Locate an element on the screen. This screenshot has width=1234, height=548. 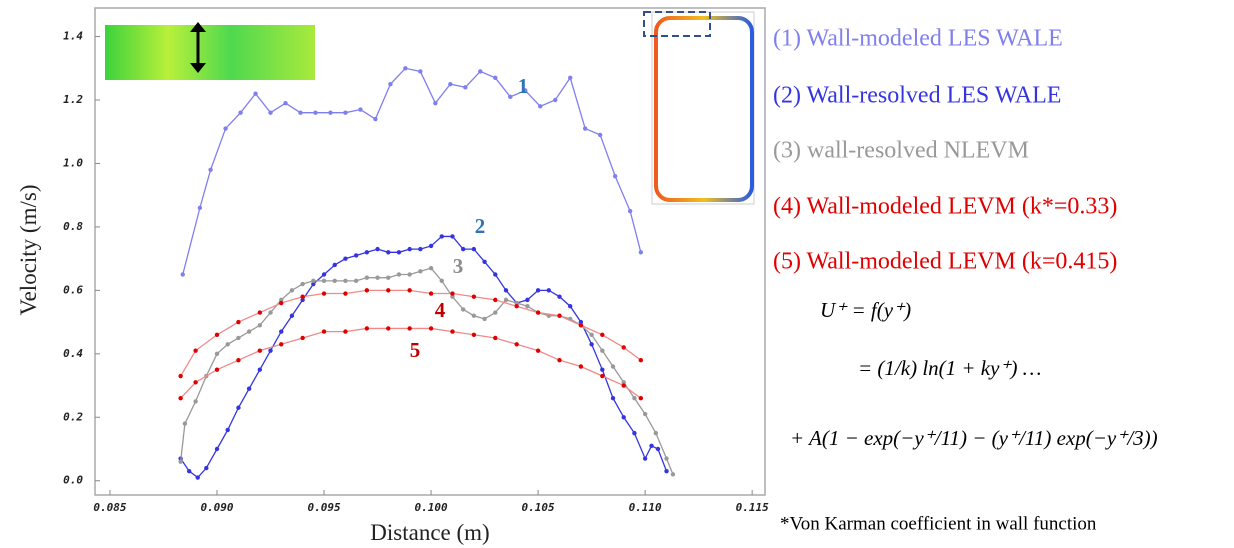
x-tick-label: 0.105 is located at coordinates (538, 507).